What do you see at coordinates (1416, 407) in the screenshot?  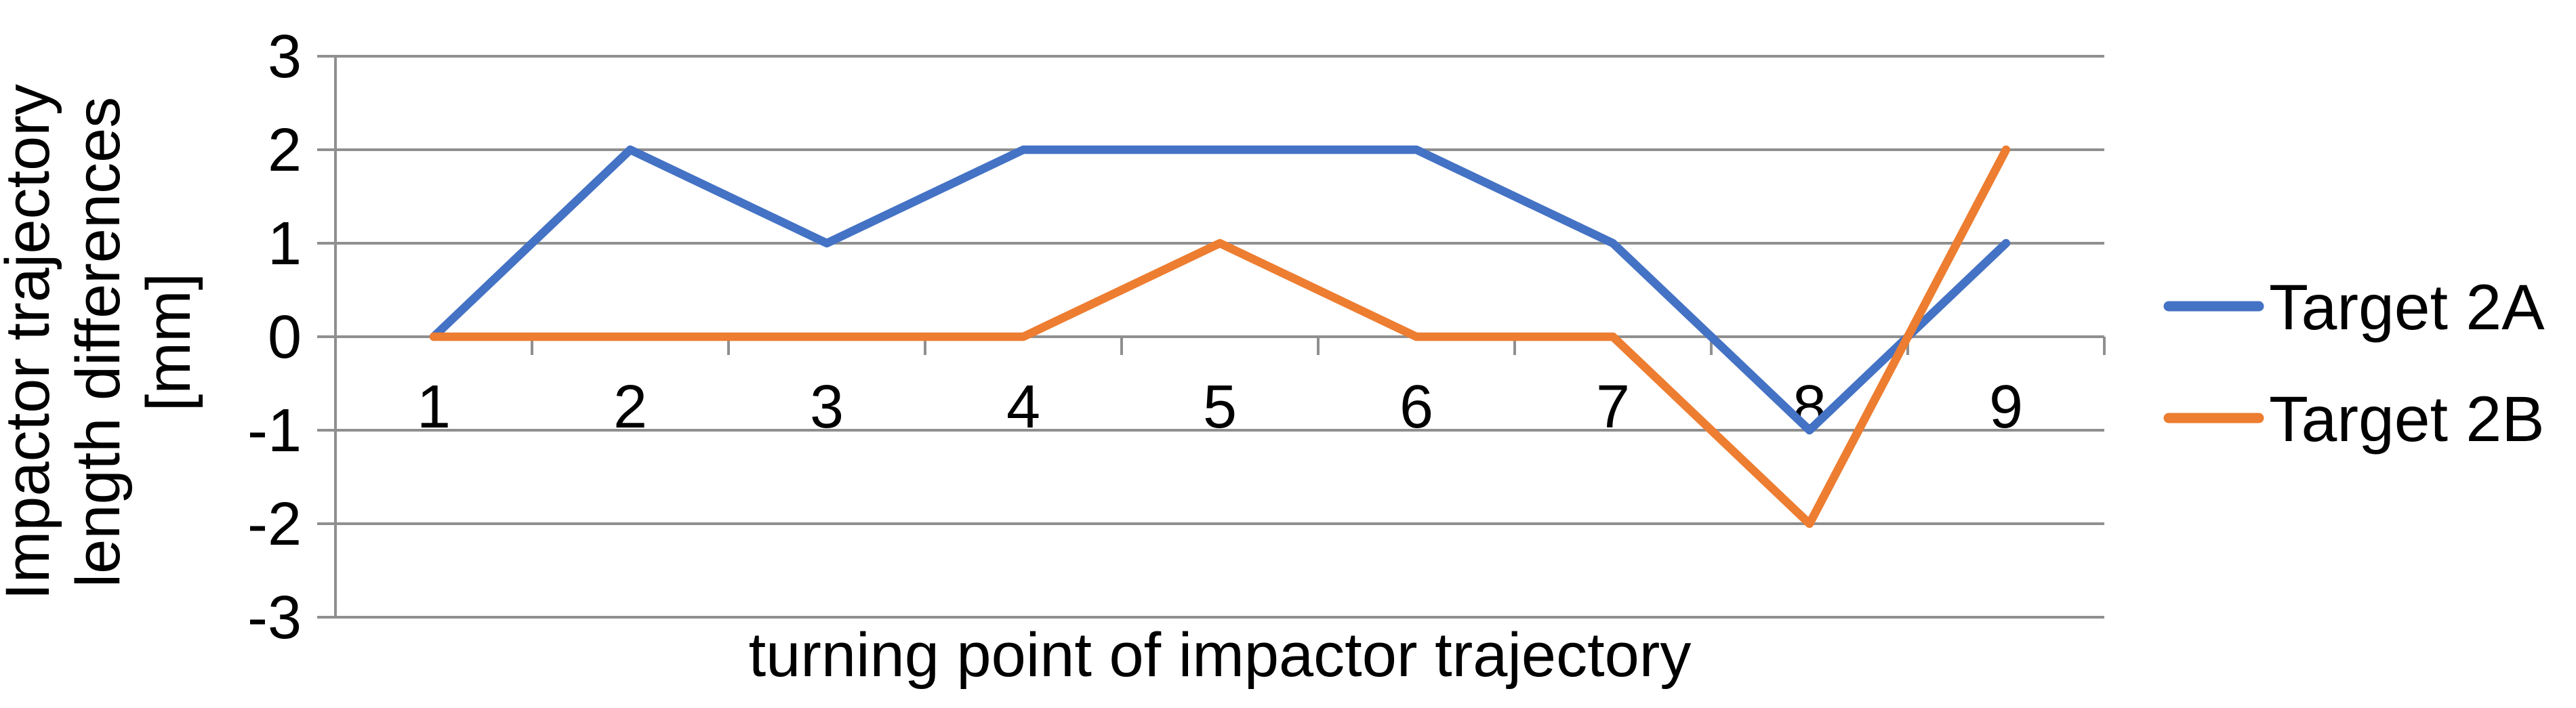 I see `x-tick-label-6: 6` at bounding box center [1416, 407].